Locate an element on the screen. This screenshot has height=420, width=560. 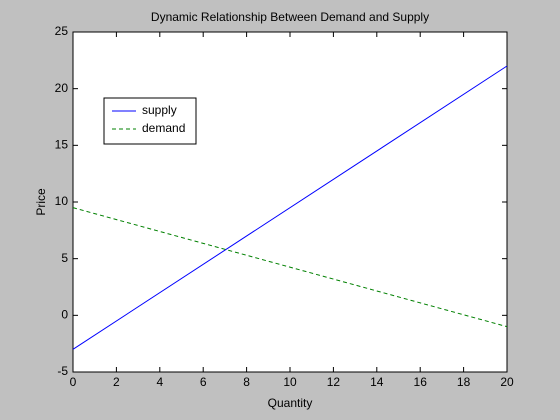
x-tick-label: 20 is located at coordinates (507, 382).